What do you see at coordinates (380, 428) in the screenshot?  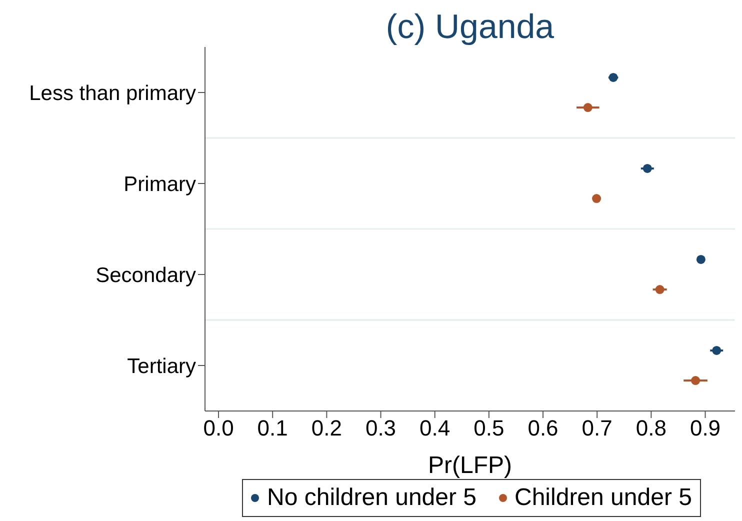 I see `x-tick-label: 0.3` at bounding box center [380, 428].